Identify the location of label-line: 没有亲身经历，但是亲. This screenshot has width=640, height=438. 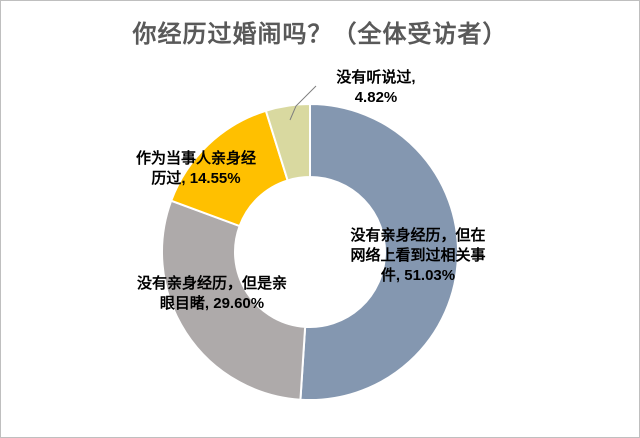
(212, 283).